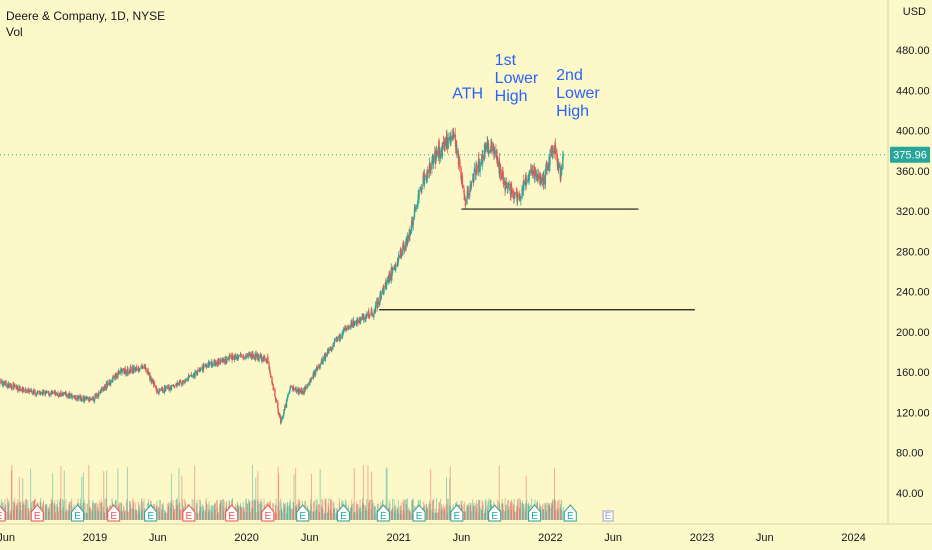 Image resolution: width=932 pixels, height=550 pixels. I want to click on earnings-letter: E, so click(77, 516).